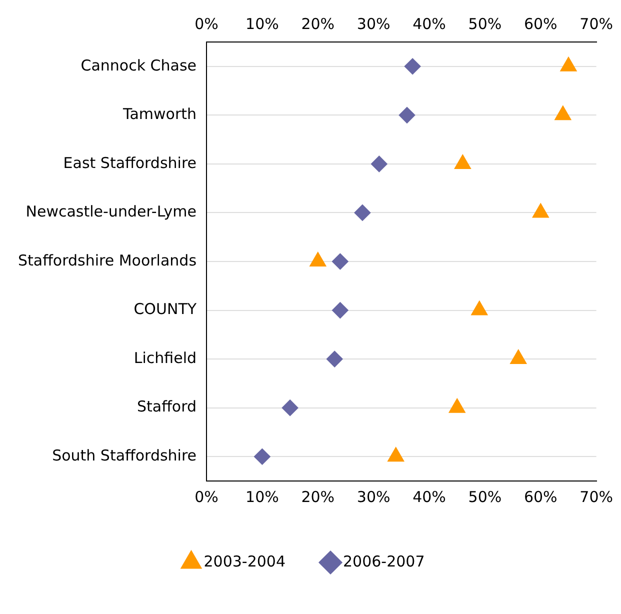  What do you see at coordinates (206, 497) in the screenshot?
I see `x-tick-label: 0%` at bounding box center [206, 497].